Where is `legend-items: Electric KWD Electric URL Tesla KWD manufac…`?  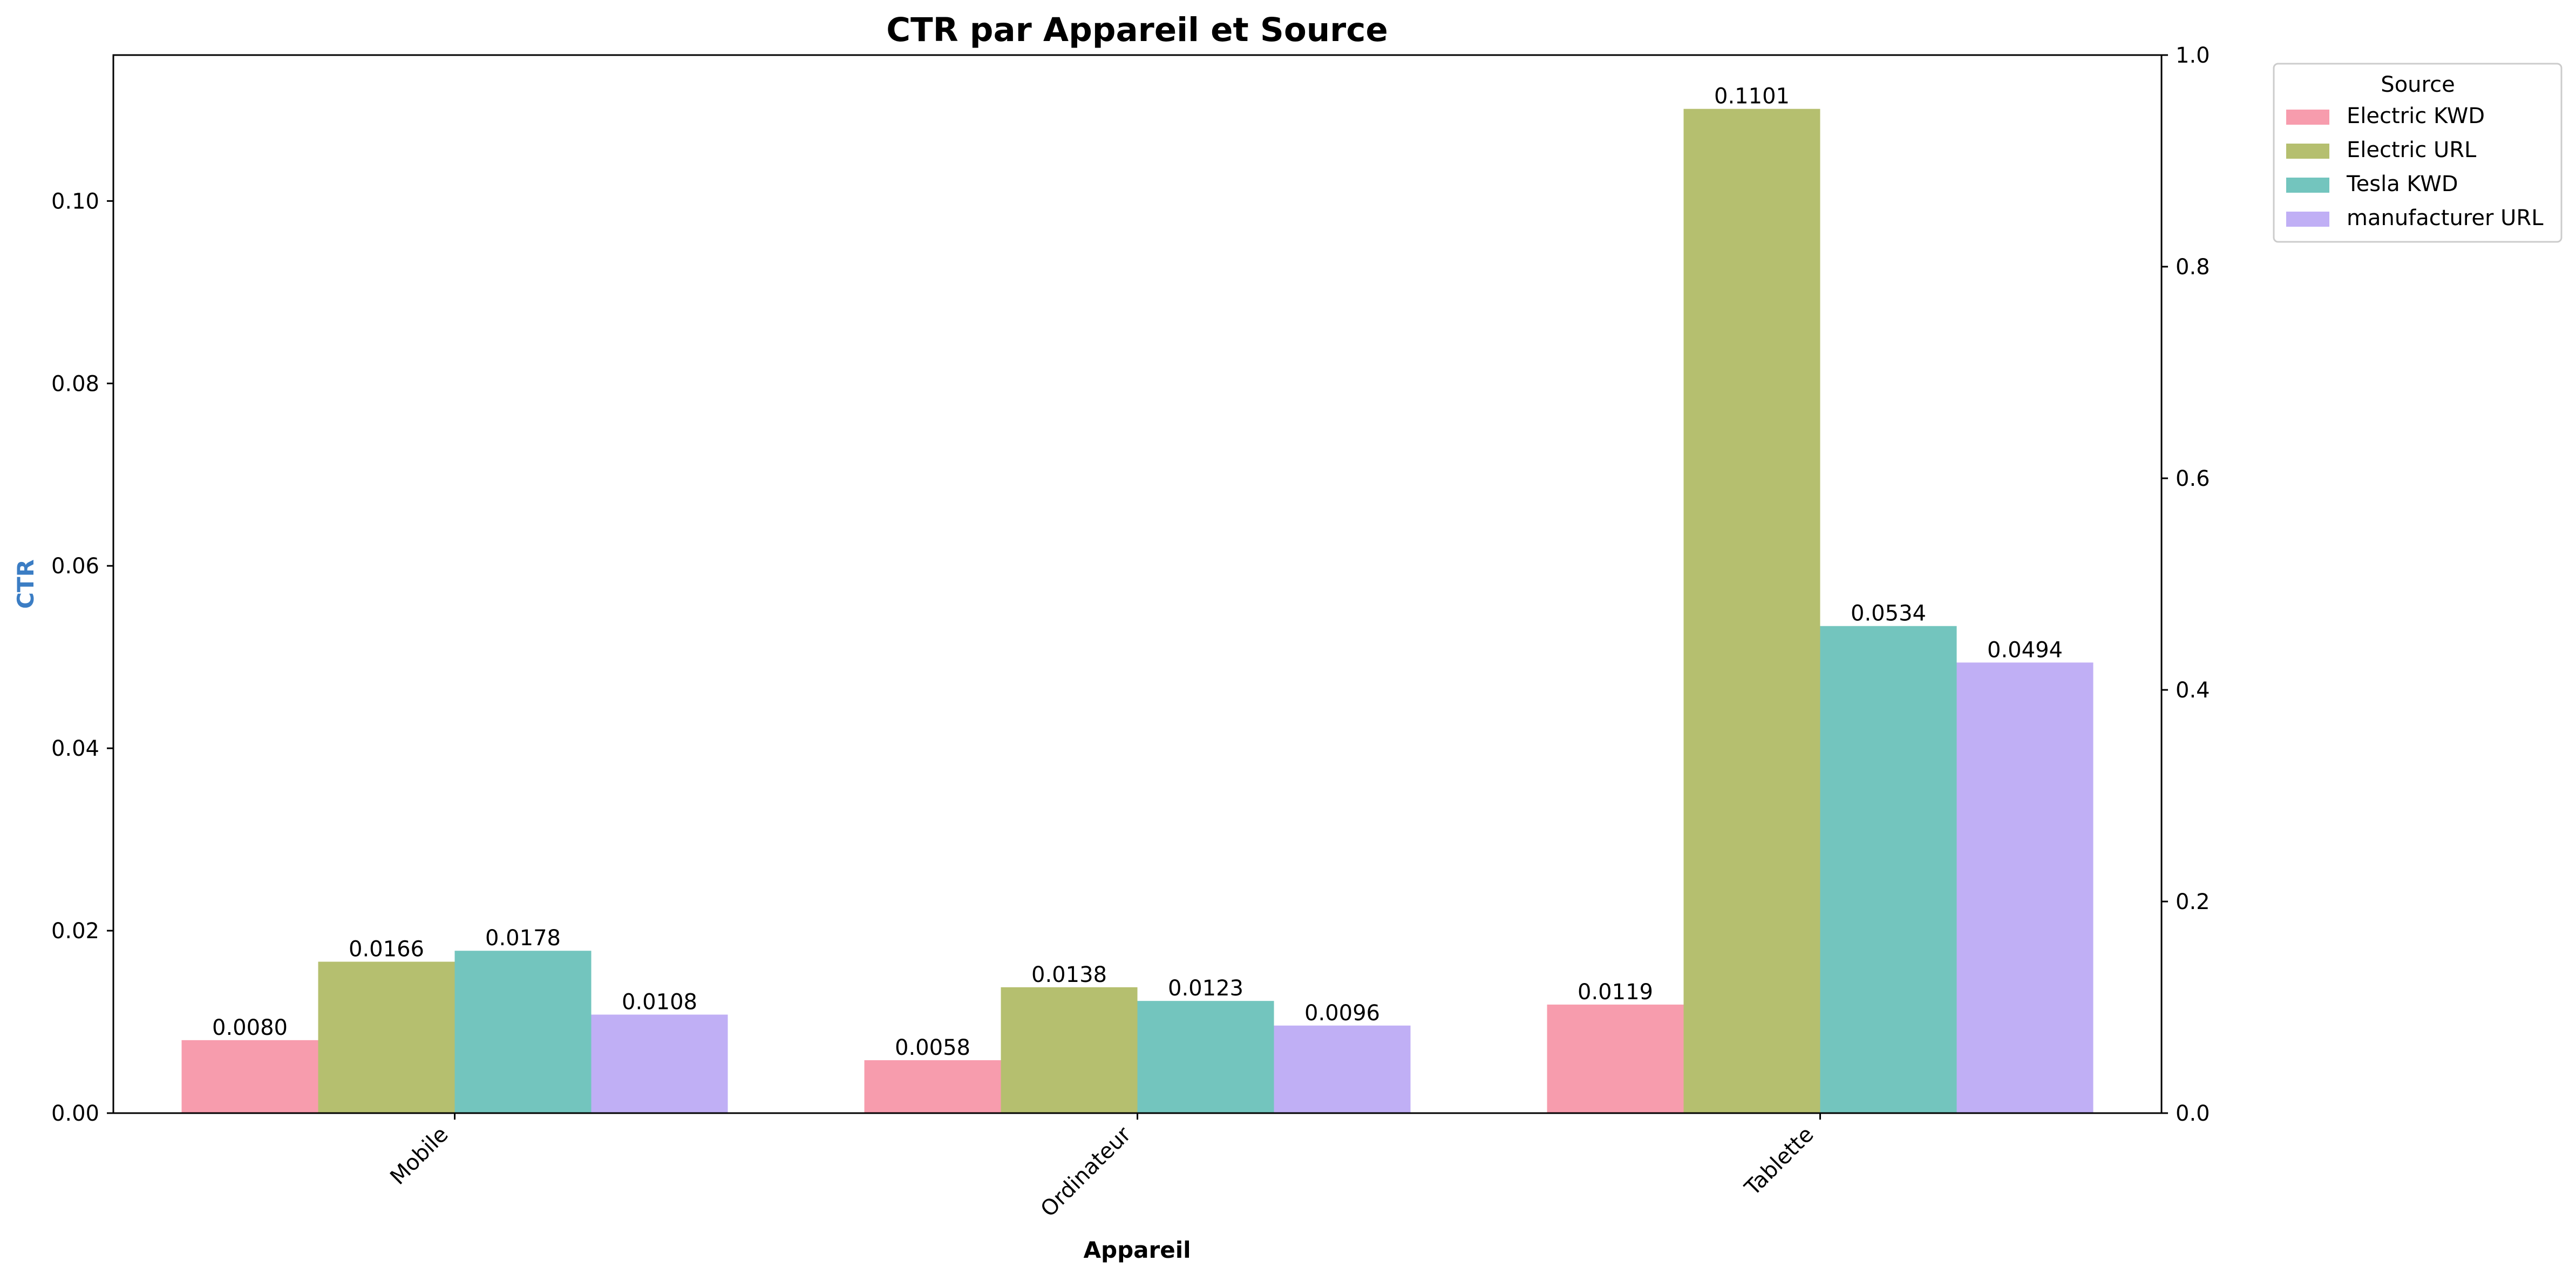
legend-items: Electric KWD Electric URL Tesla KWD manufac… is located at coordinates (2415, 167).